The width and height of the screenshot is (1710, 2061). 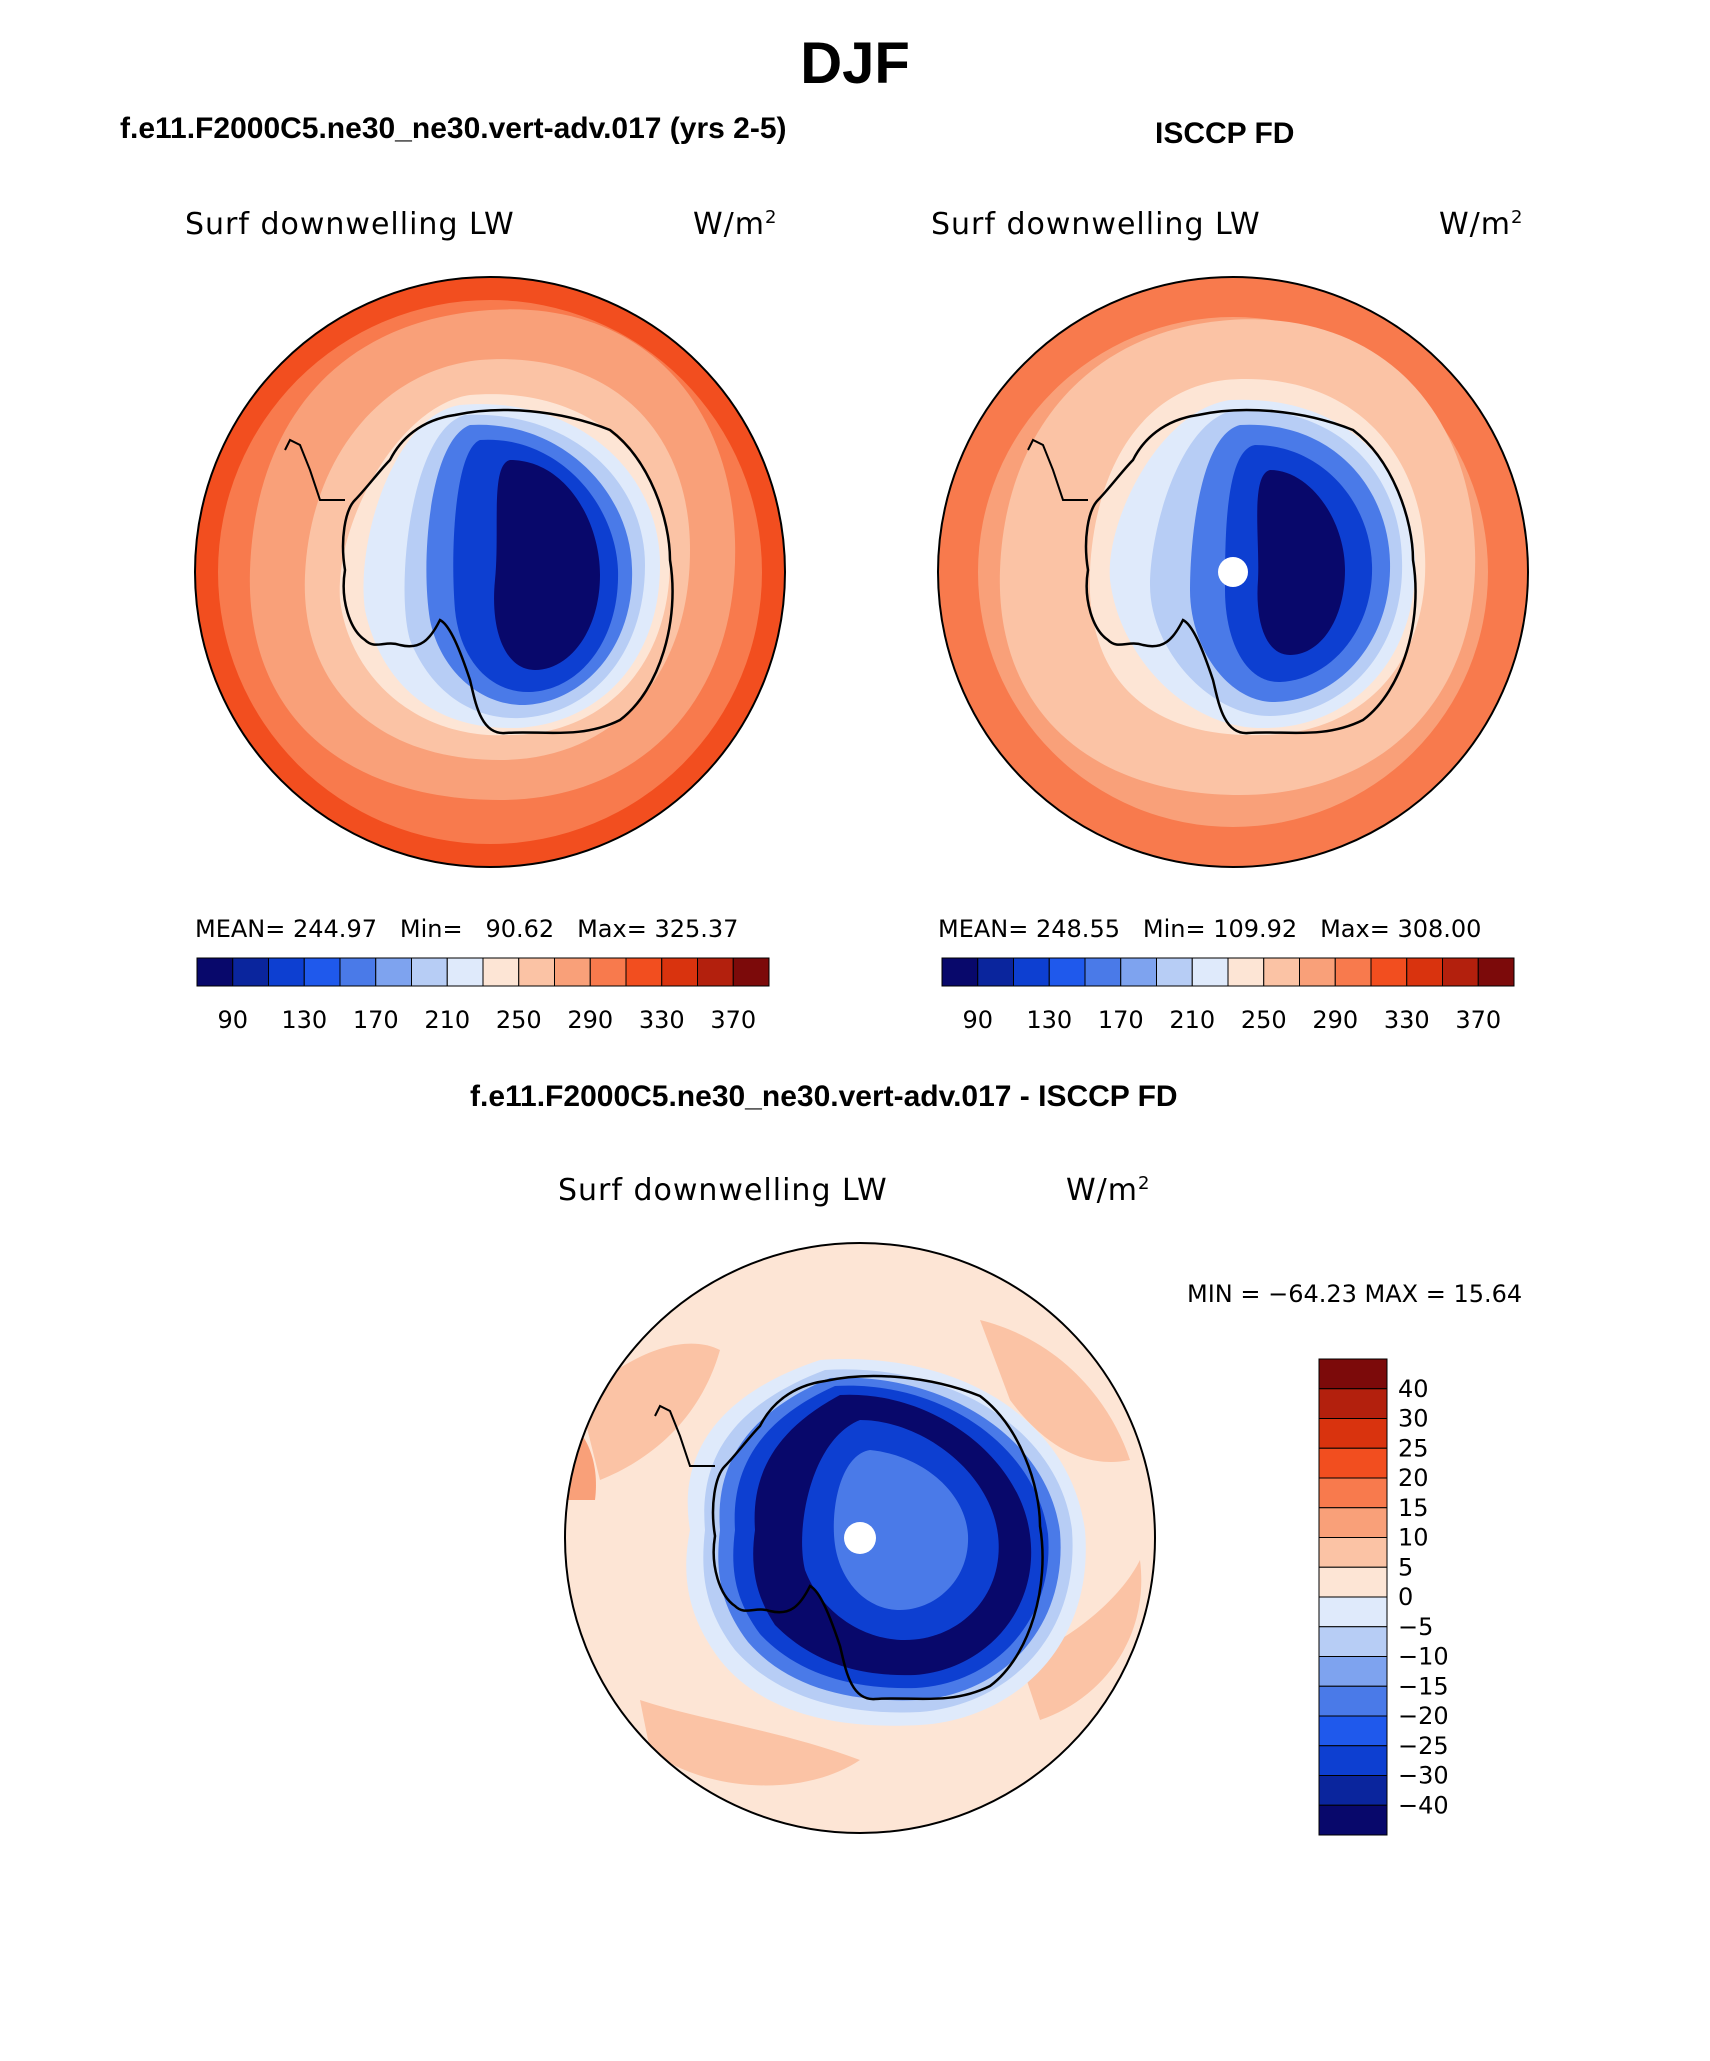 I want to click on colorbar-tick-label: 20, so click(x=1413, y=1478).